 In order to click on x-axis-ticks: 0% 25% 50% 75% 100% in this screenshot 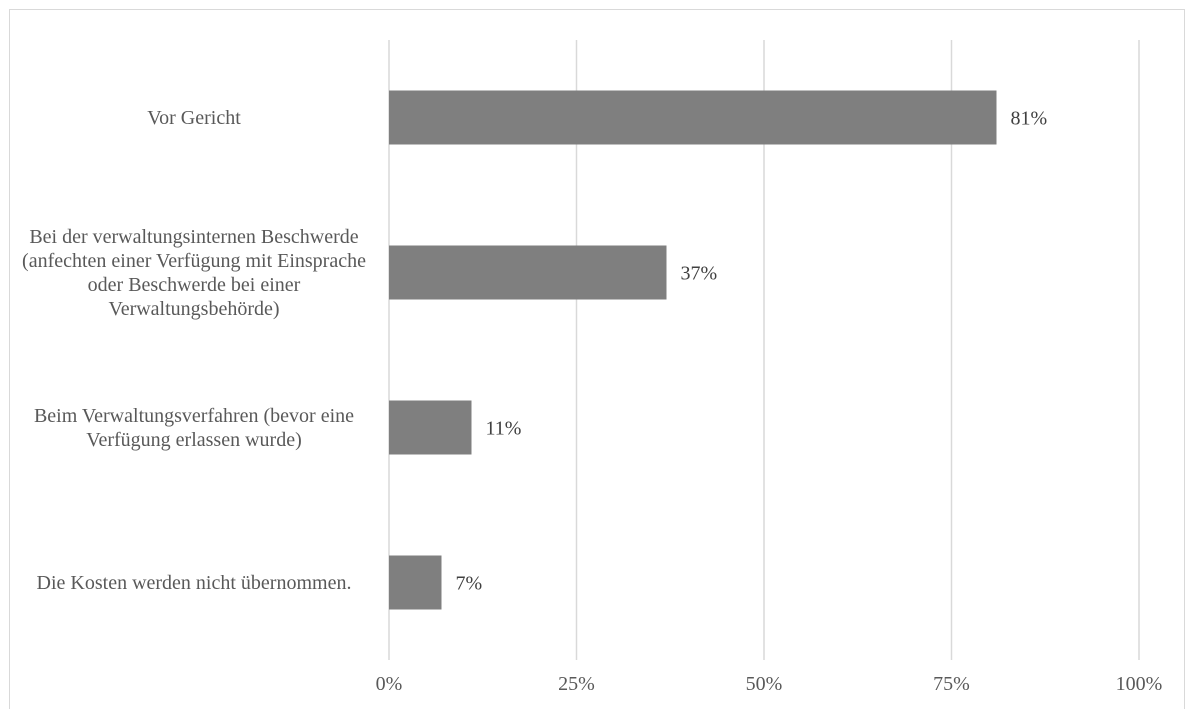, I will do `click(769, 684)`.